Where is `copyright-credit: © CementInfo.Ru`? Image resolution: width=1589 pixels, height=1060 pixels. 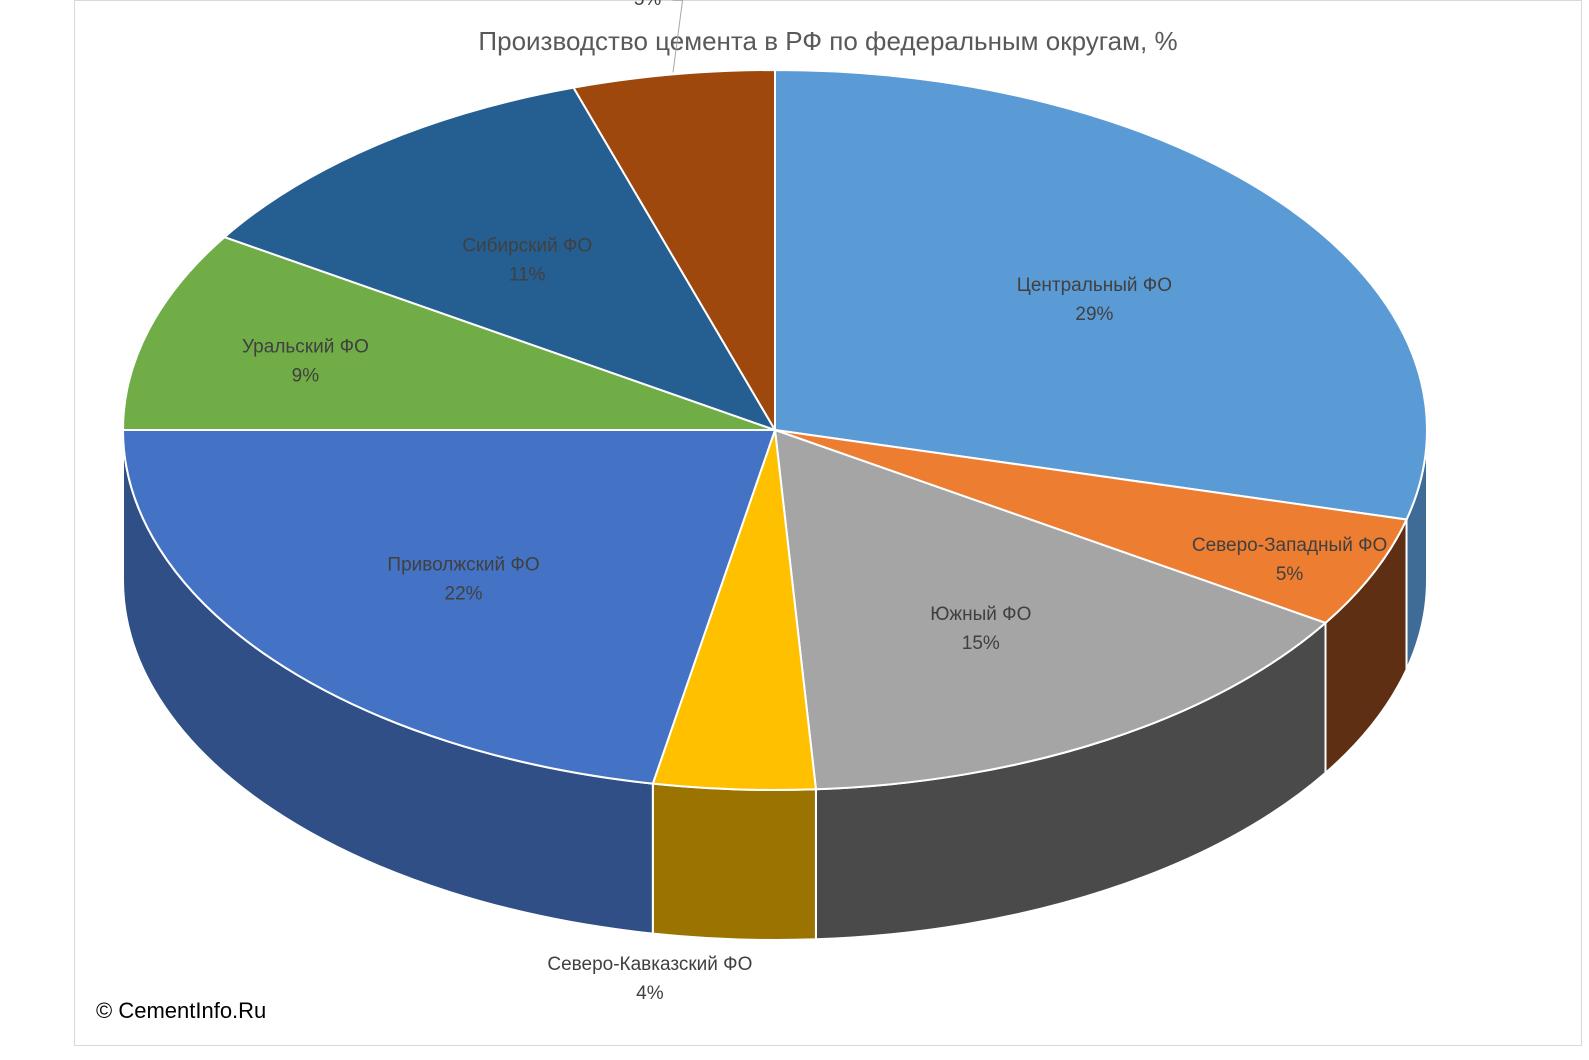 copyright-credit: © CementInfo.Ru is located at coordinates (181, 1010).